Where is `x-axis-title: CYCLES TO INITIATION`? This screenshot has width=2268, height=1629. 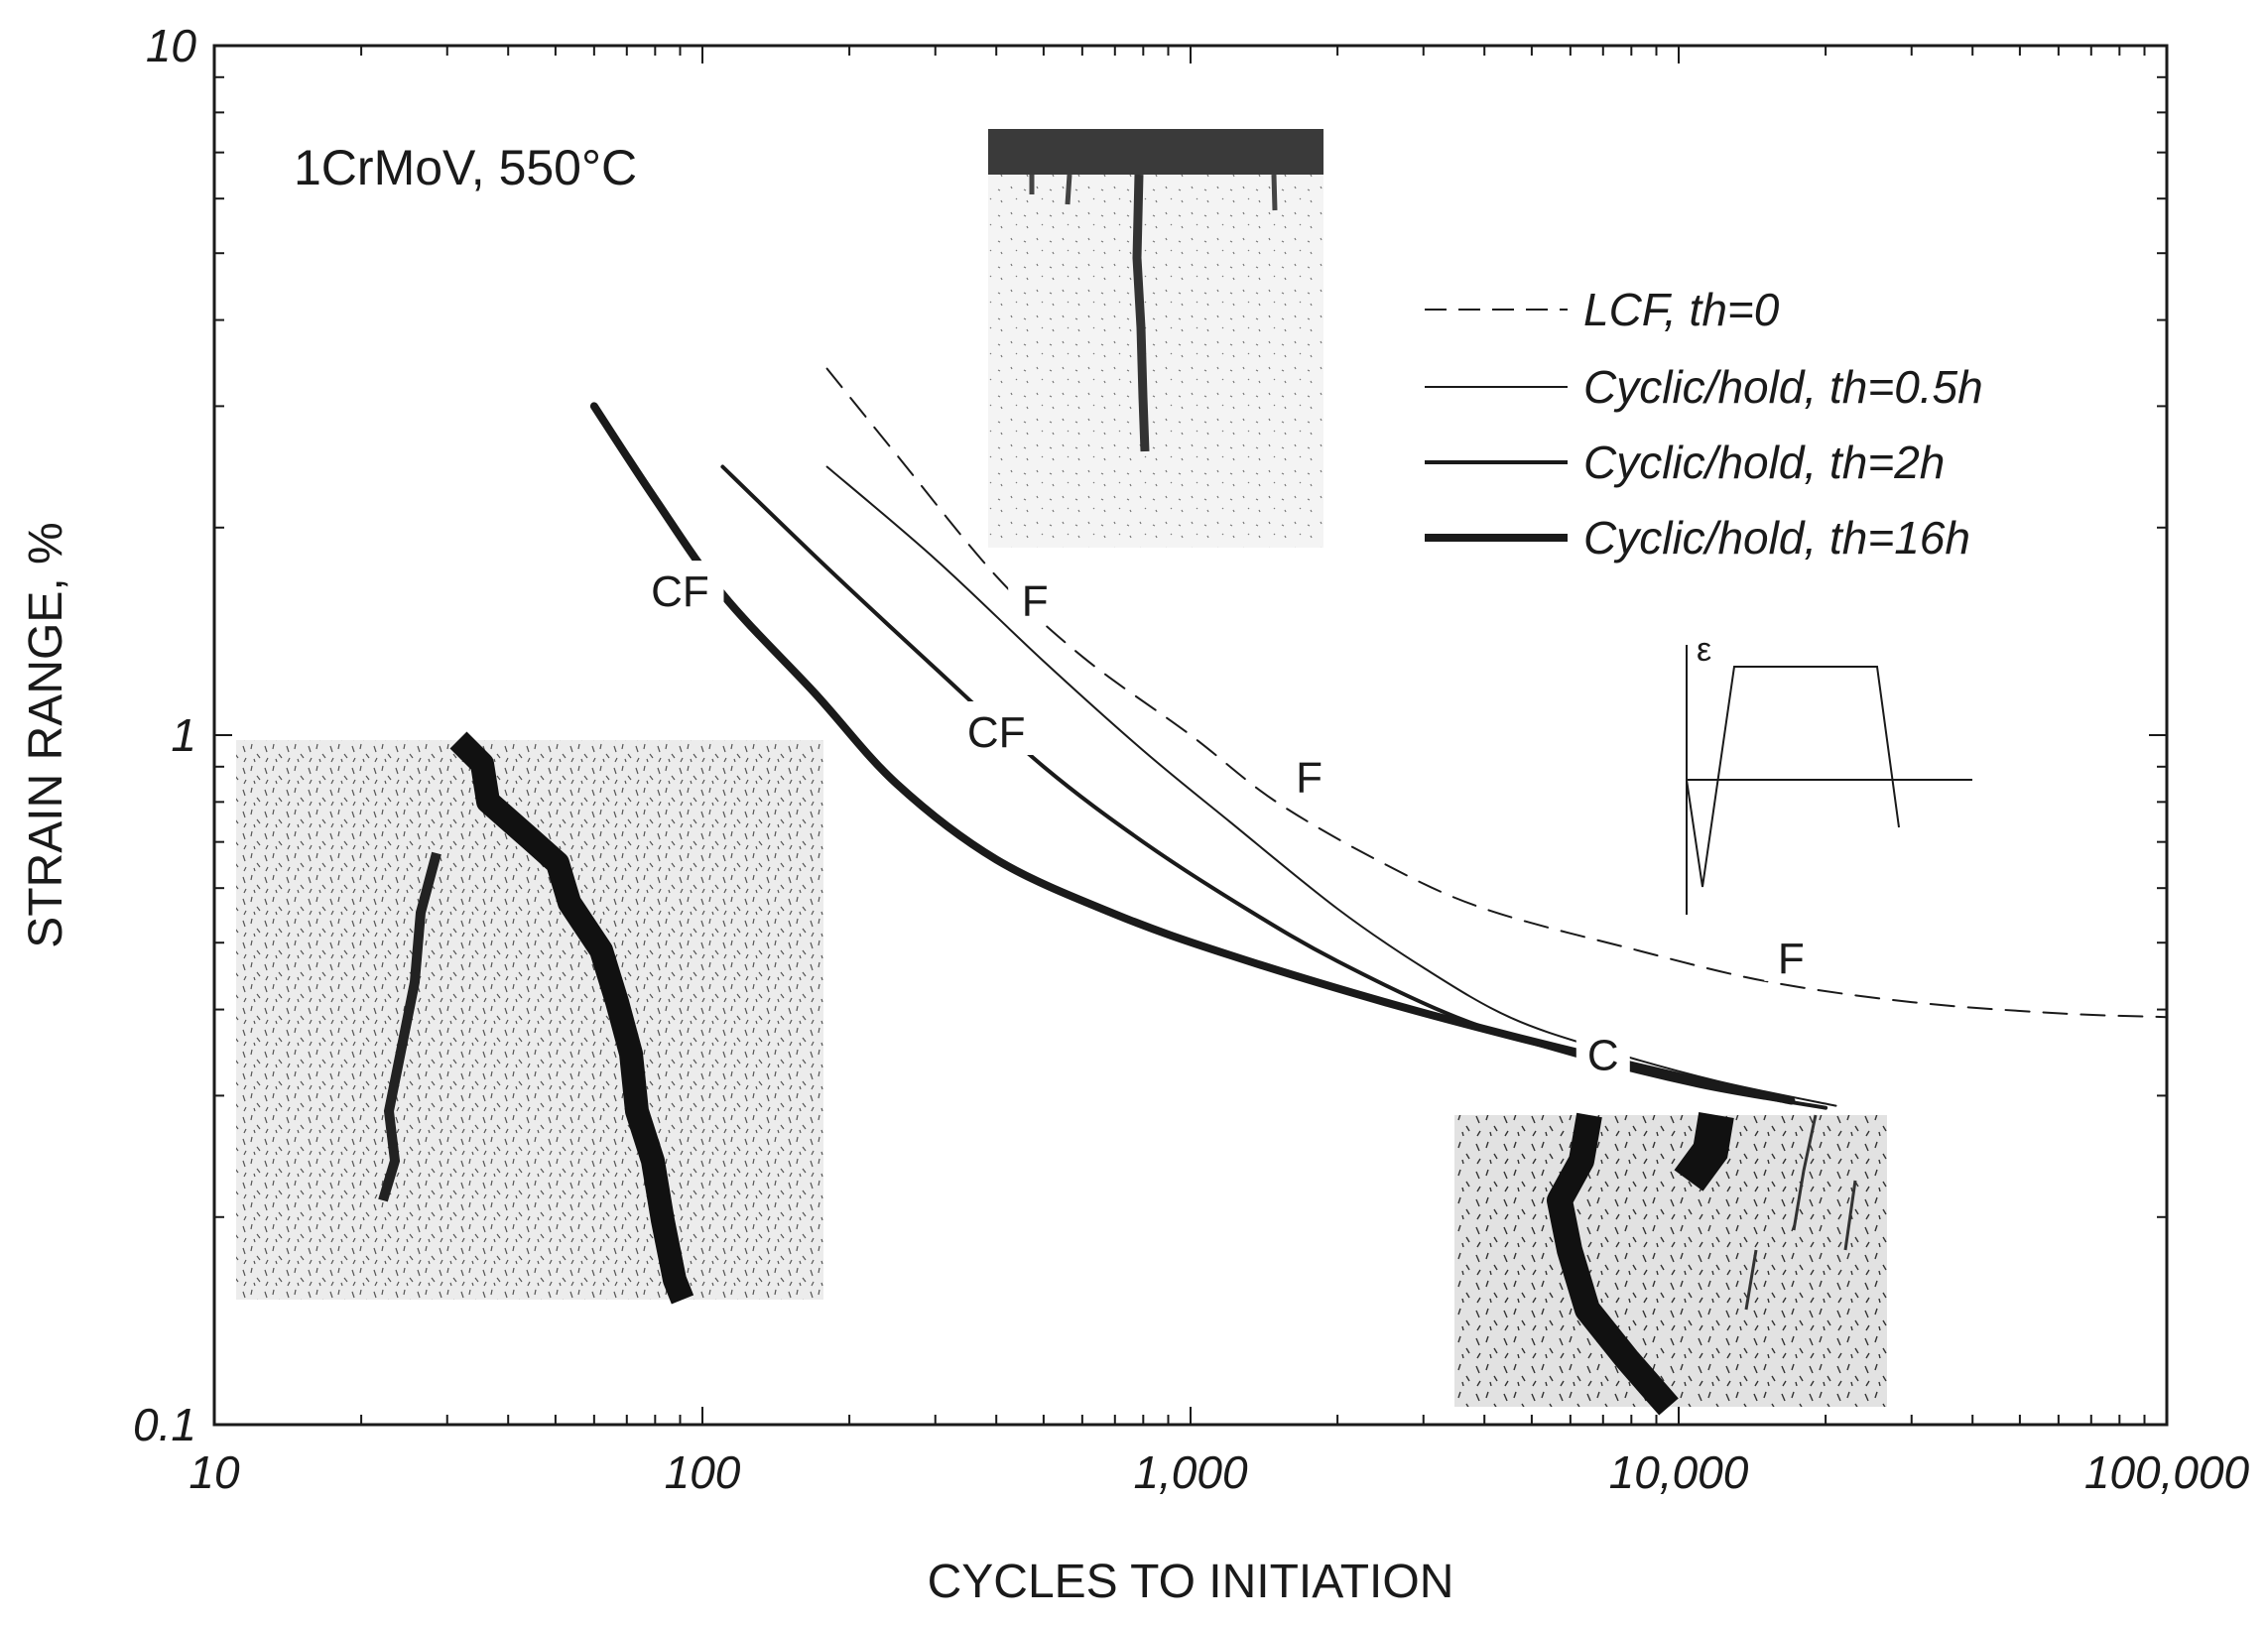
x-axis-title: CYCLES TO INITIATION is located at coordinates (1191, 1582).